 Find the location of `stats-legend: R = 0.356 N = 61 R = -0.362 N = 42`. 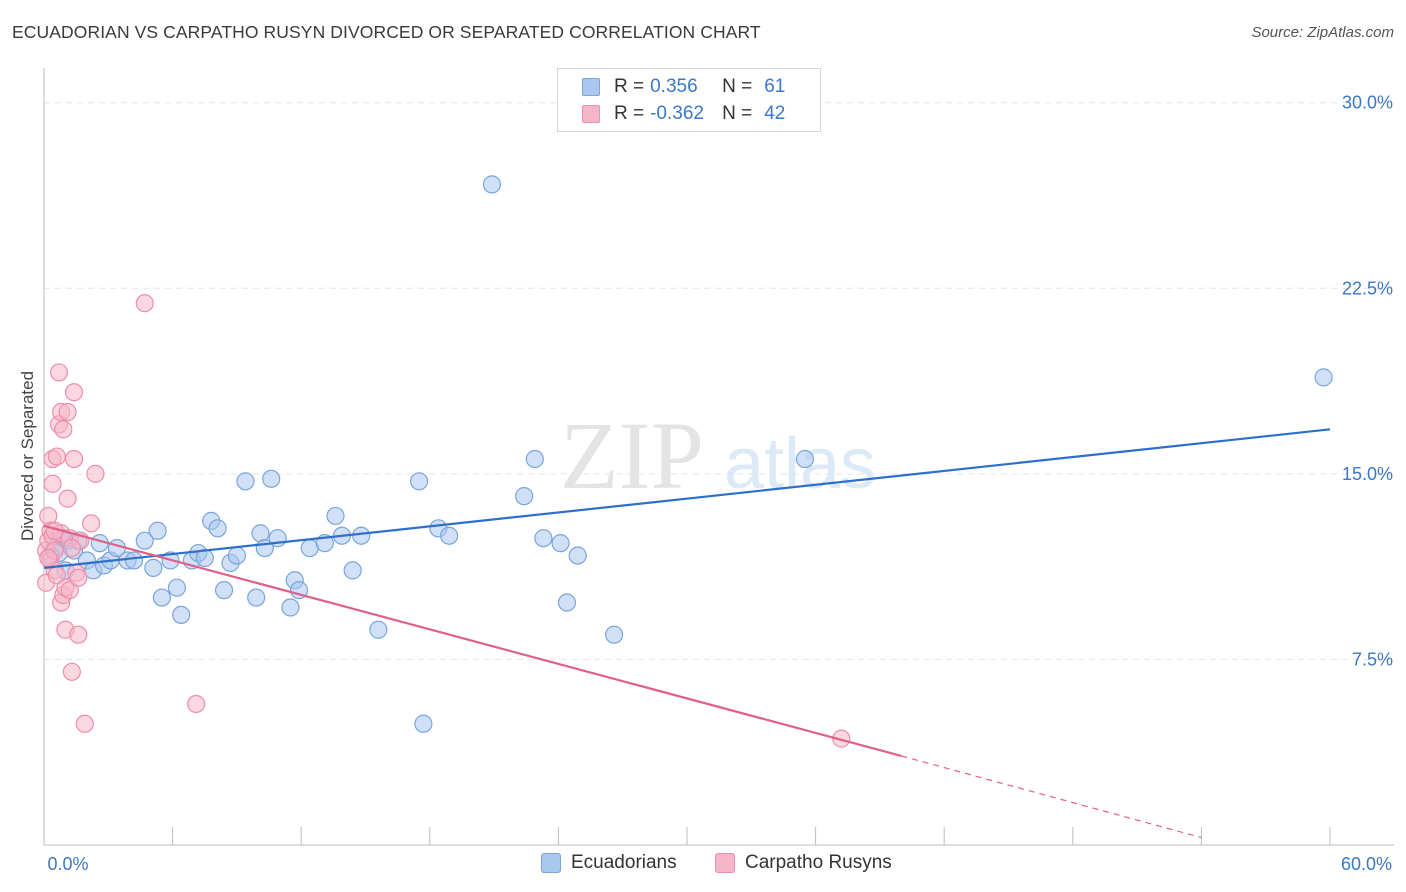

stats-legend: R = 0.356 N = 61 R = -0.362 N = 42 is located at coordinates (689, 100).